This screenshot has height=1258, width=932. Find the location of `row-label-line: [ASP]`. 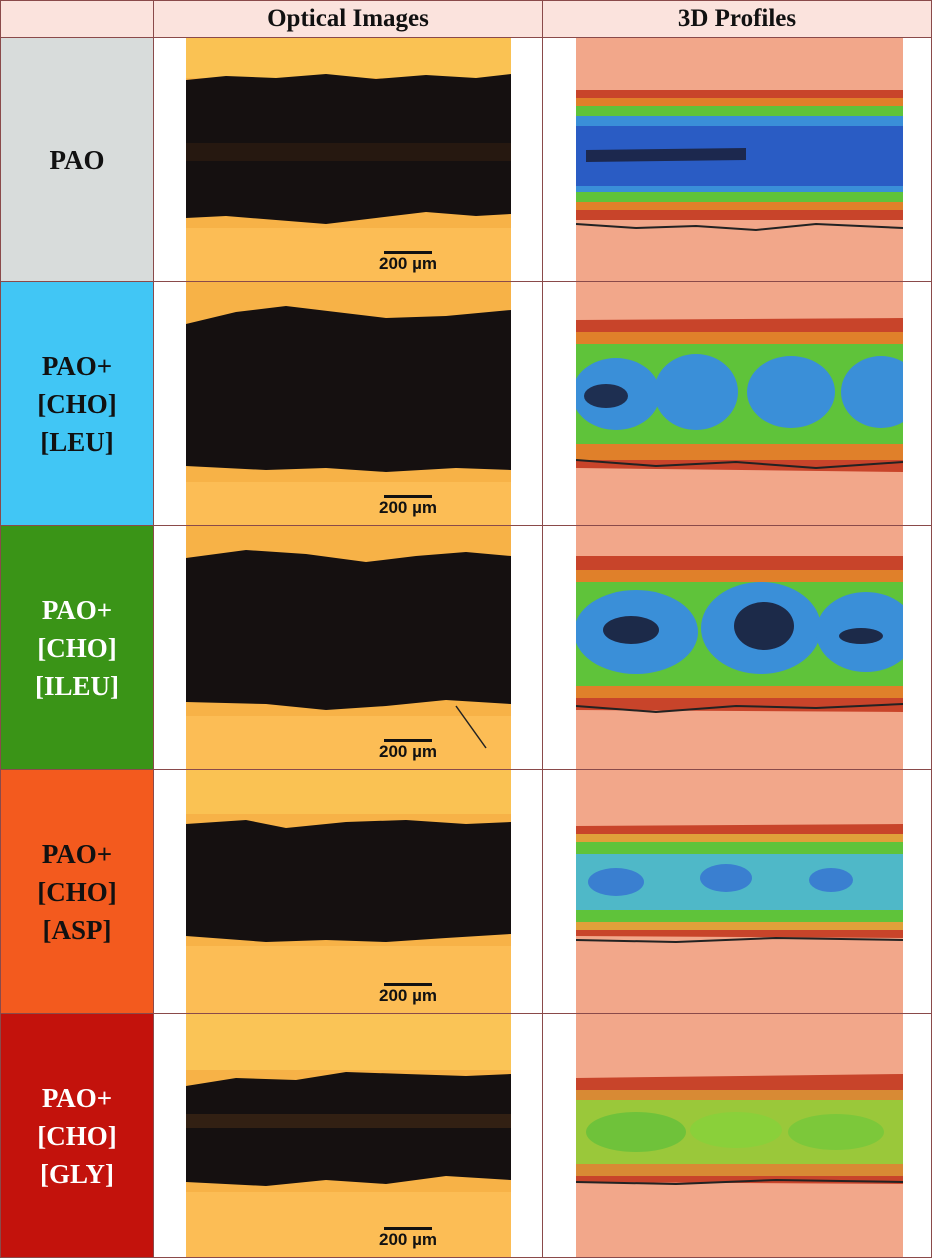

row-label-line: [ASP] is located at coordinates (77, 929).